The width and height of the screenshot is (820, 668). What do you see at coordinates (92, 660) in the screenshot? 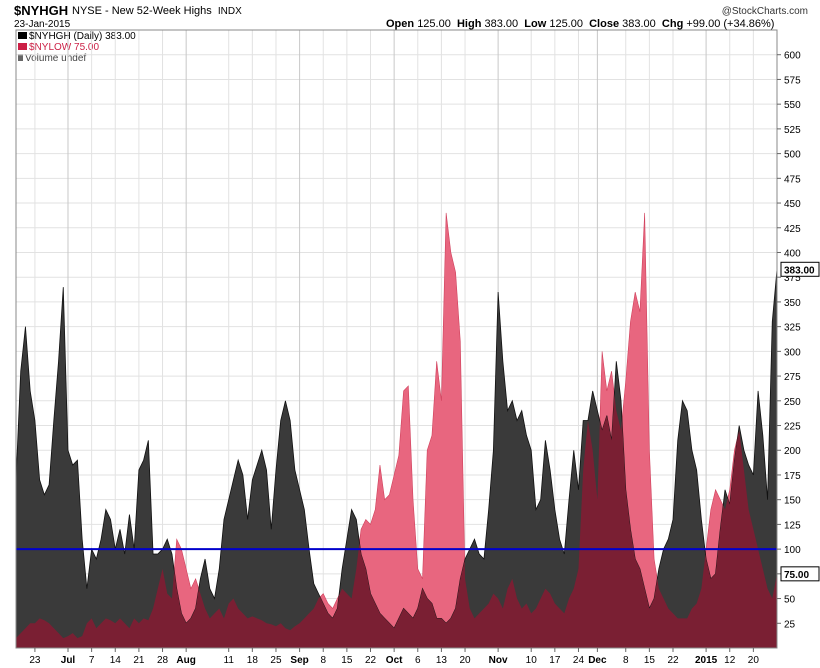
I see `x-tick-label: 7` at bounding box center [92, 660].